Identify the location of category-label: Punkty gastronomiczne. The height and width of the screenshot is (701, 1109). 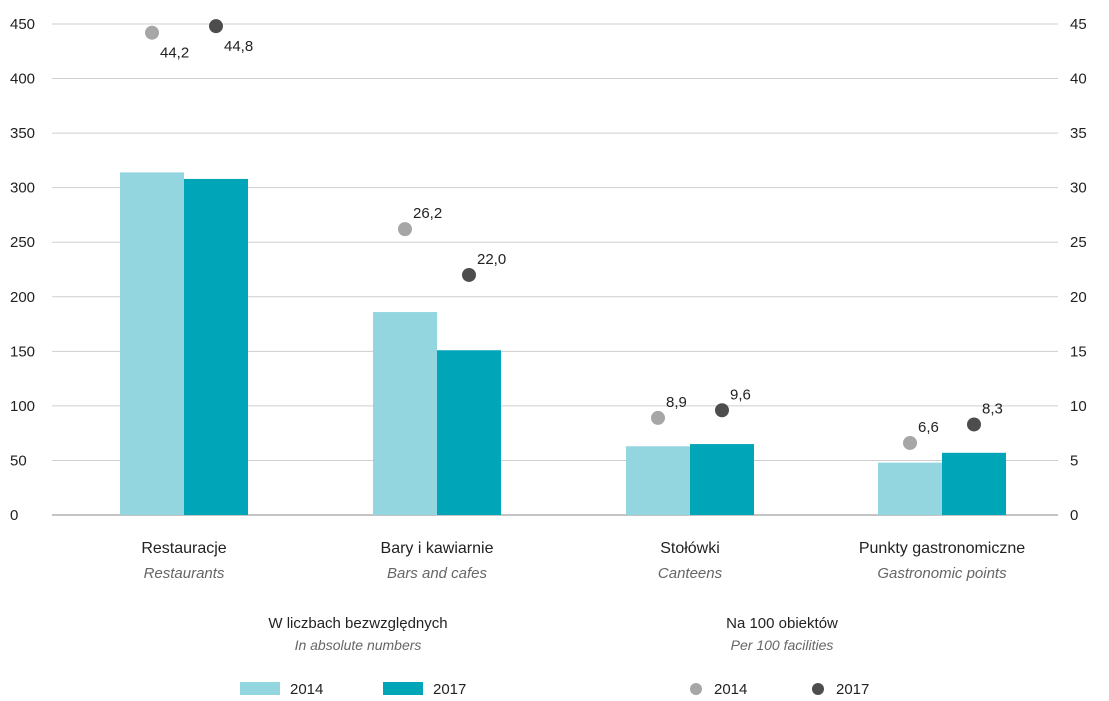
(942, 548).